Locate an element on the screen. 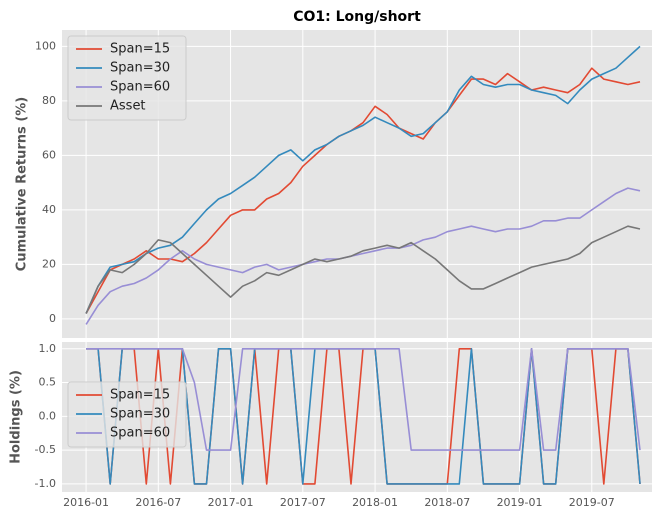  y-tick-label: 1.0 is located at coordinates (48, 348).